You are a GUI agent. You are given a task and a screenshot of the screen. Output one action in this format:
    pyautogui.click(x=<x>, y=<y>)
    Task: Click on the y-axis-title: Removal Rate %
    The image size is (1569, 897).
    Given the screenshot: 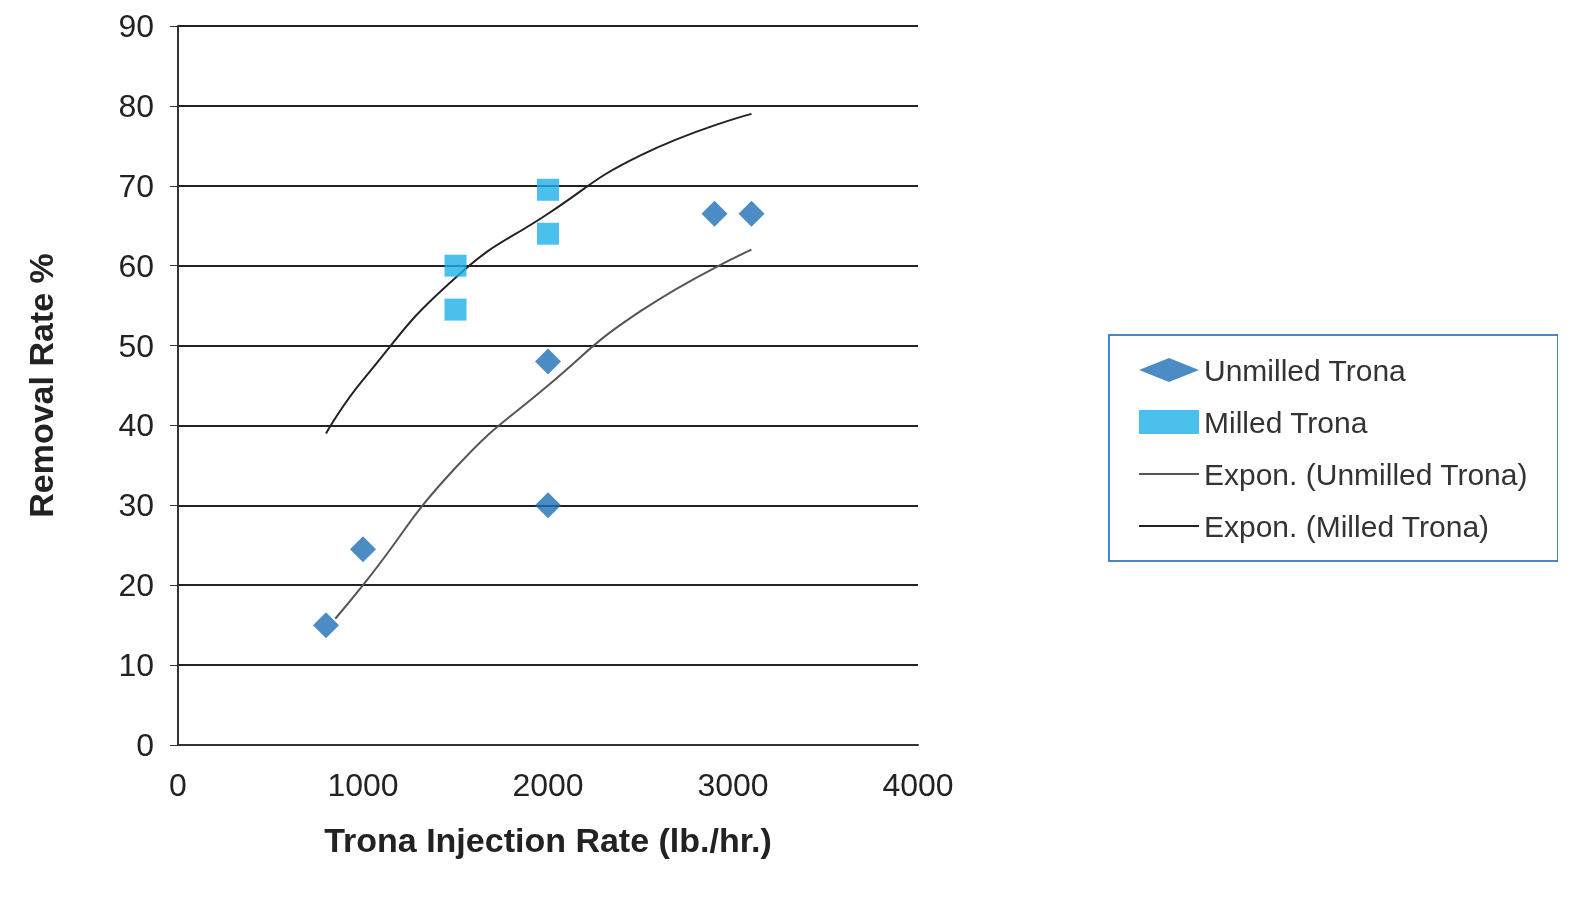 What is the action you would take?
    pyautogui.click(x=41, y=385)
    